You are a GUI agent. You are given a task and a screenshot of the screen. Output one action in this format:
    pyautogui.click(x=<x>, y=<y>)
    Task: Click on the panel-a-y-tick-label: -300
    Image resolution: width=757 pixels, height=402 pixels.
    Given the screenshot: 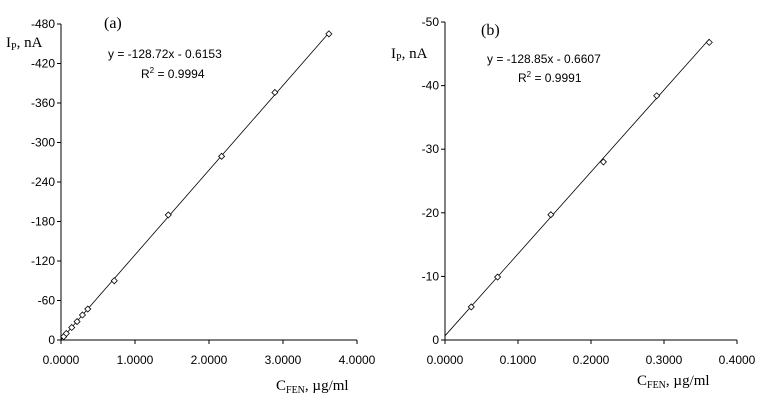 What is the action you would take?
    pyautogui.click(x=43, y=143)
    